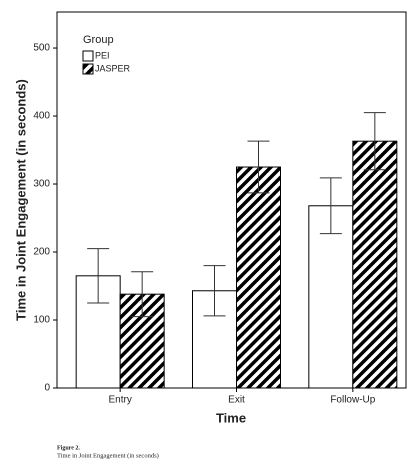 The height and width of the screenshot is (469, 420). I want to click on y-tick-label: 500, so click(41, 48).